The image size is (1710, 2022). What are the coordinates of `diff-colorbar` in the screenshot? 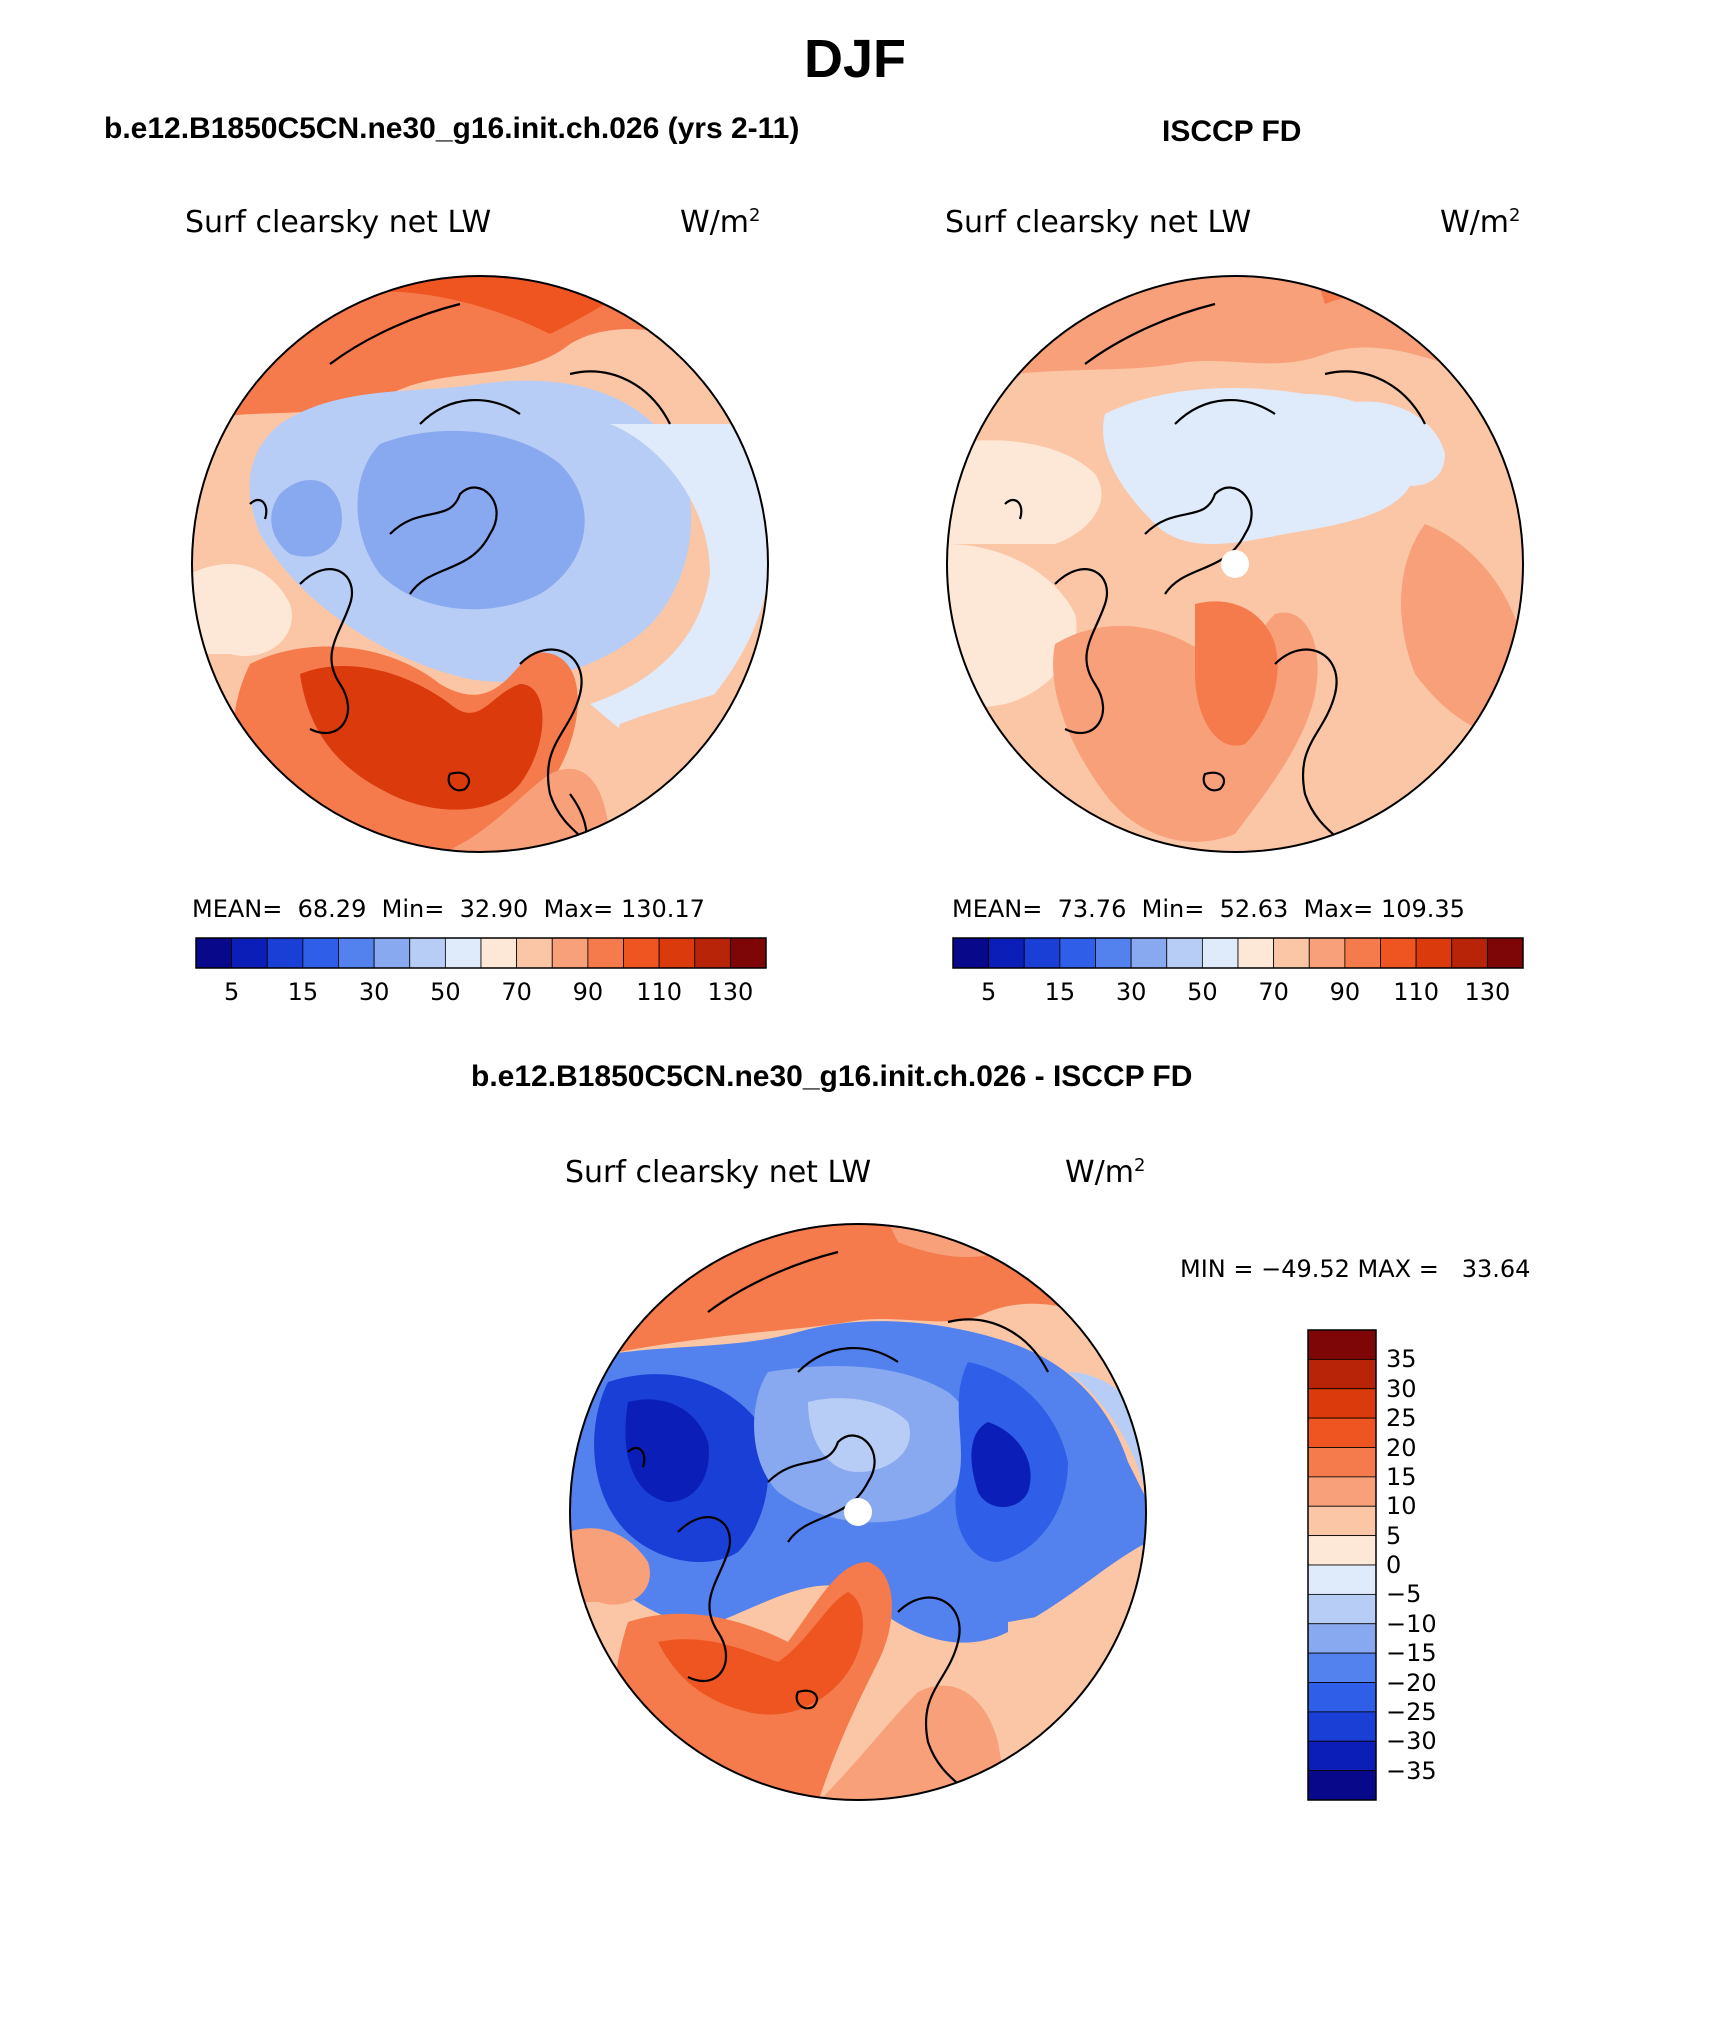 It's located at (1342, 1565).